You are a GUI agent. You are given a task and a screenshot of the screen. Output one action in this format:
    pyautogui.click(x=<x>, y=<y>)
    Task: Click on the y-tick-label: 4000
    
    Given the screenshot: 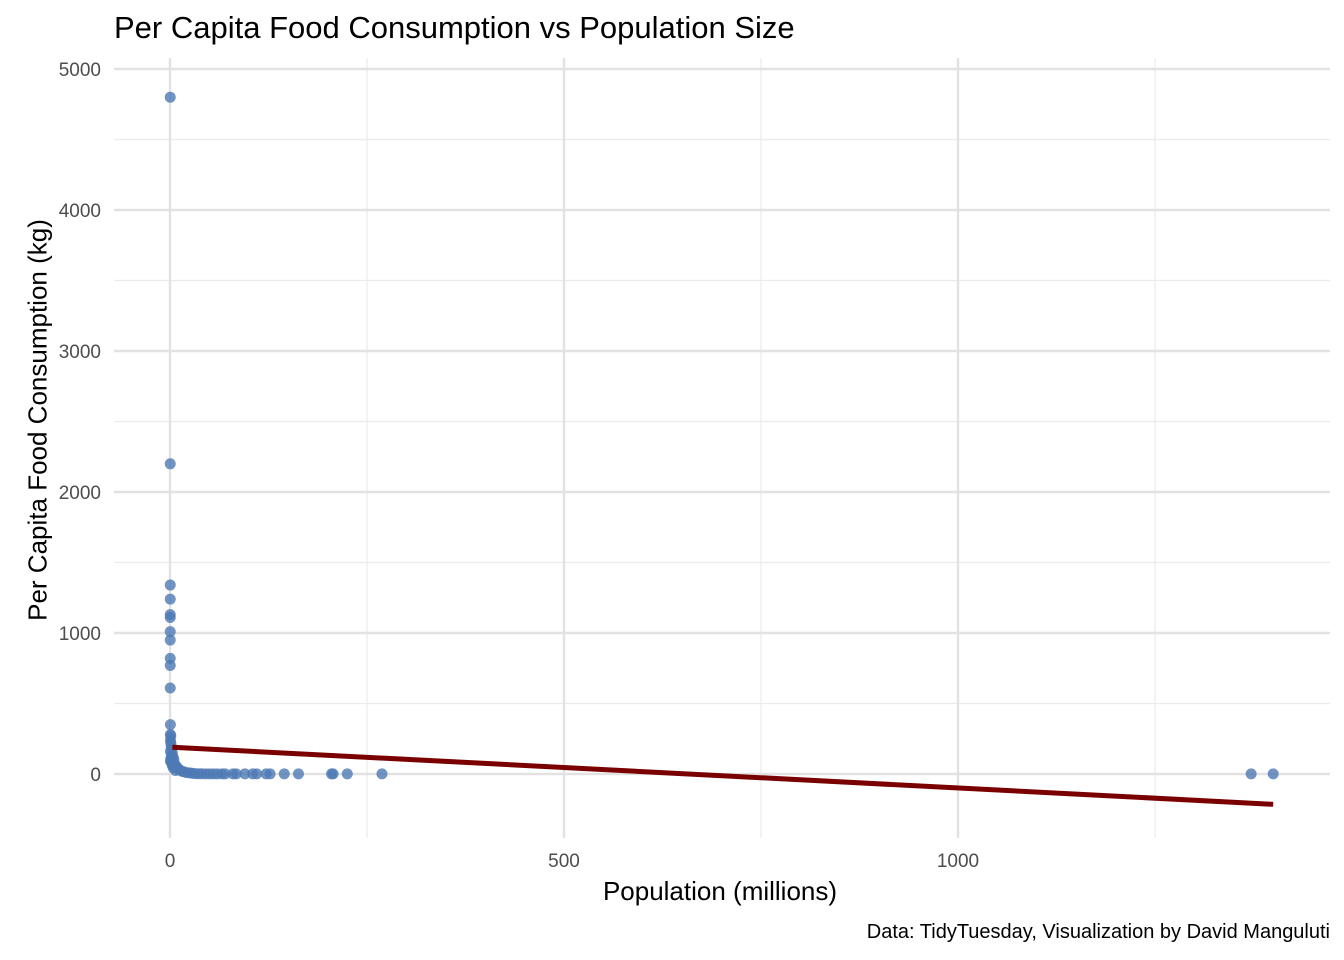 What is the action you would take?
    pyautogui.click(x=80, y=211)
    